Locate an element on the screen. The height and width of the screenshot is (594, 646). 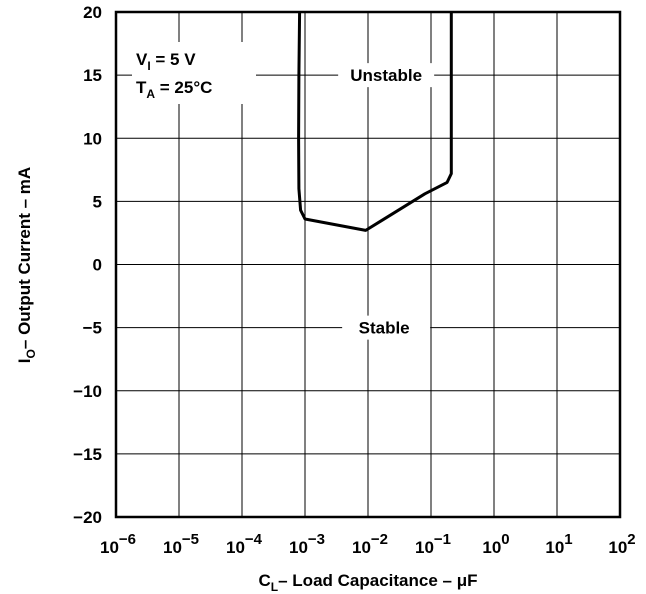
x-tick-label: 10⁰ is located at coordinates (495, 544).